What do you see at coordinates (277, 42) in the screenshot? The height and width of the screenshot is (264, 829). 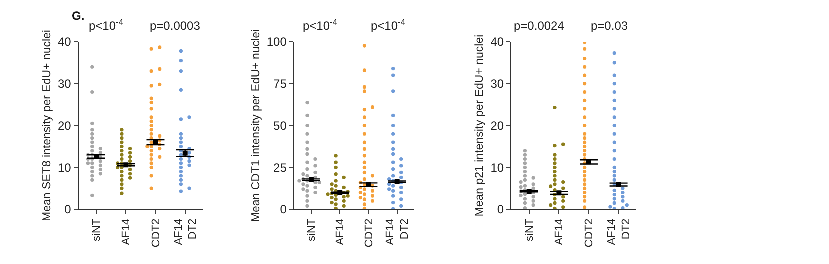 I see `y-tick-label: 100` at bounding box center [277, 42].